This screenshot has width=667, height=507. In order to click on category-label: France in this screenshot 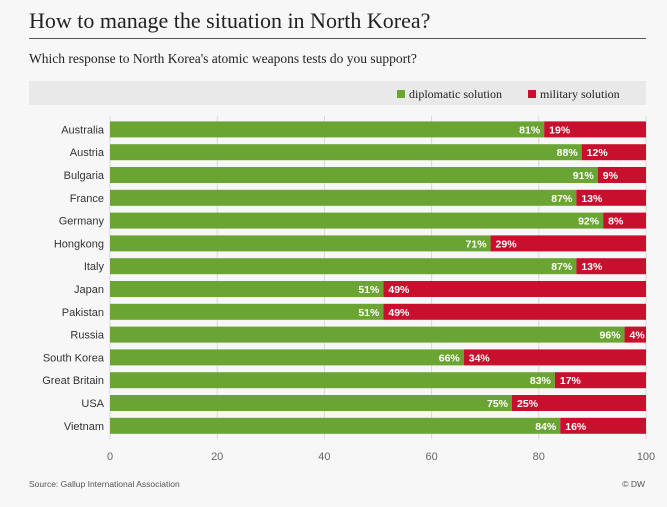, I will do `click(87, 199)`.